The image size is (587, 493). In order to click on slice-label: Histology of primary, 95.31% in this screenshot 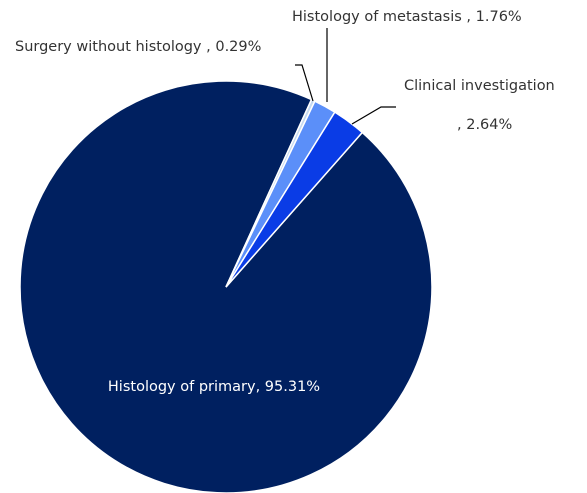, I will do `click(214, 387)`.